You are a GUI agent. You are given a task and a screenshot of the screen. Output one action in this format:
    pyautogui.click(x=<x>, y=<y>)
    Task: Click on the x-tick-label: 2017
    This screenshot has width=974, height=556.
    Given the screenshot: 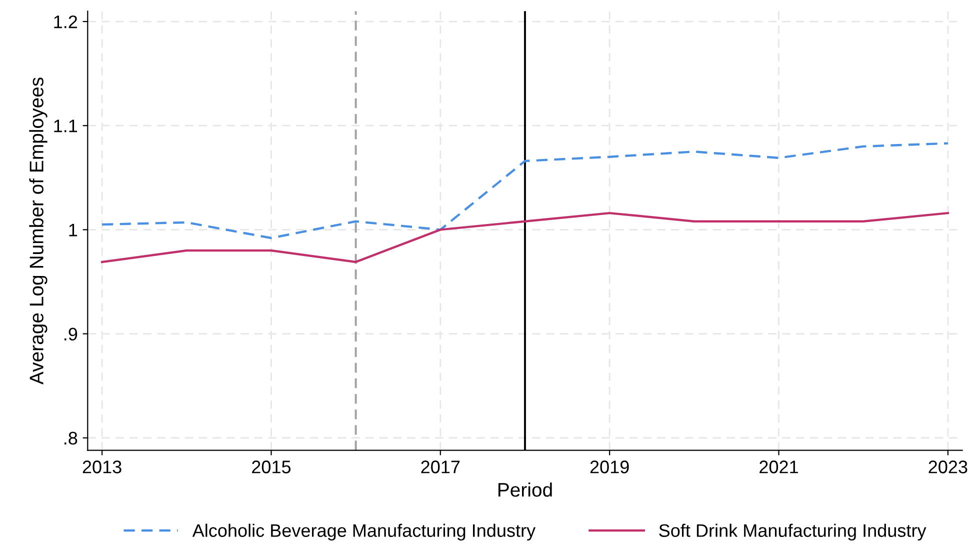 What is the action you would take?
    pyautogui.click(x=440, y=467)
    